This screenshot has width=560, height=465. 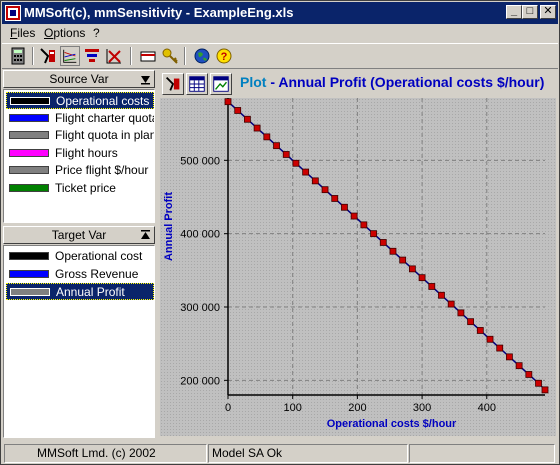 I want to click on y-tick-label: 300 000, so click(x=200, y=308).